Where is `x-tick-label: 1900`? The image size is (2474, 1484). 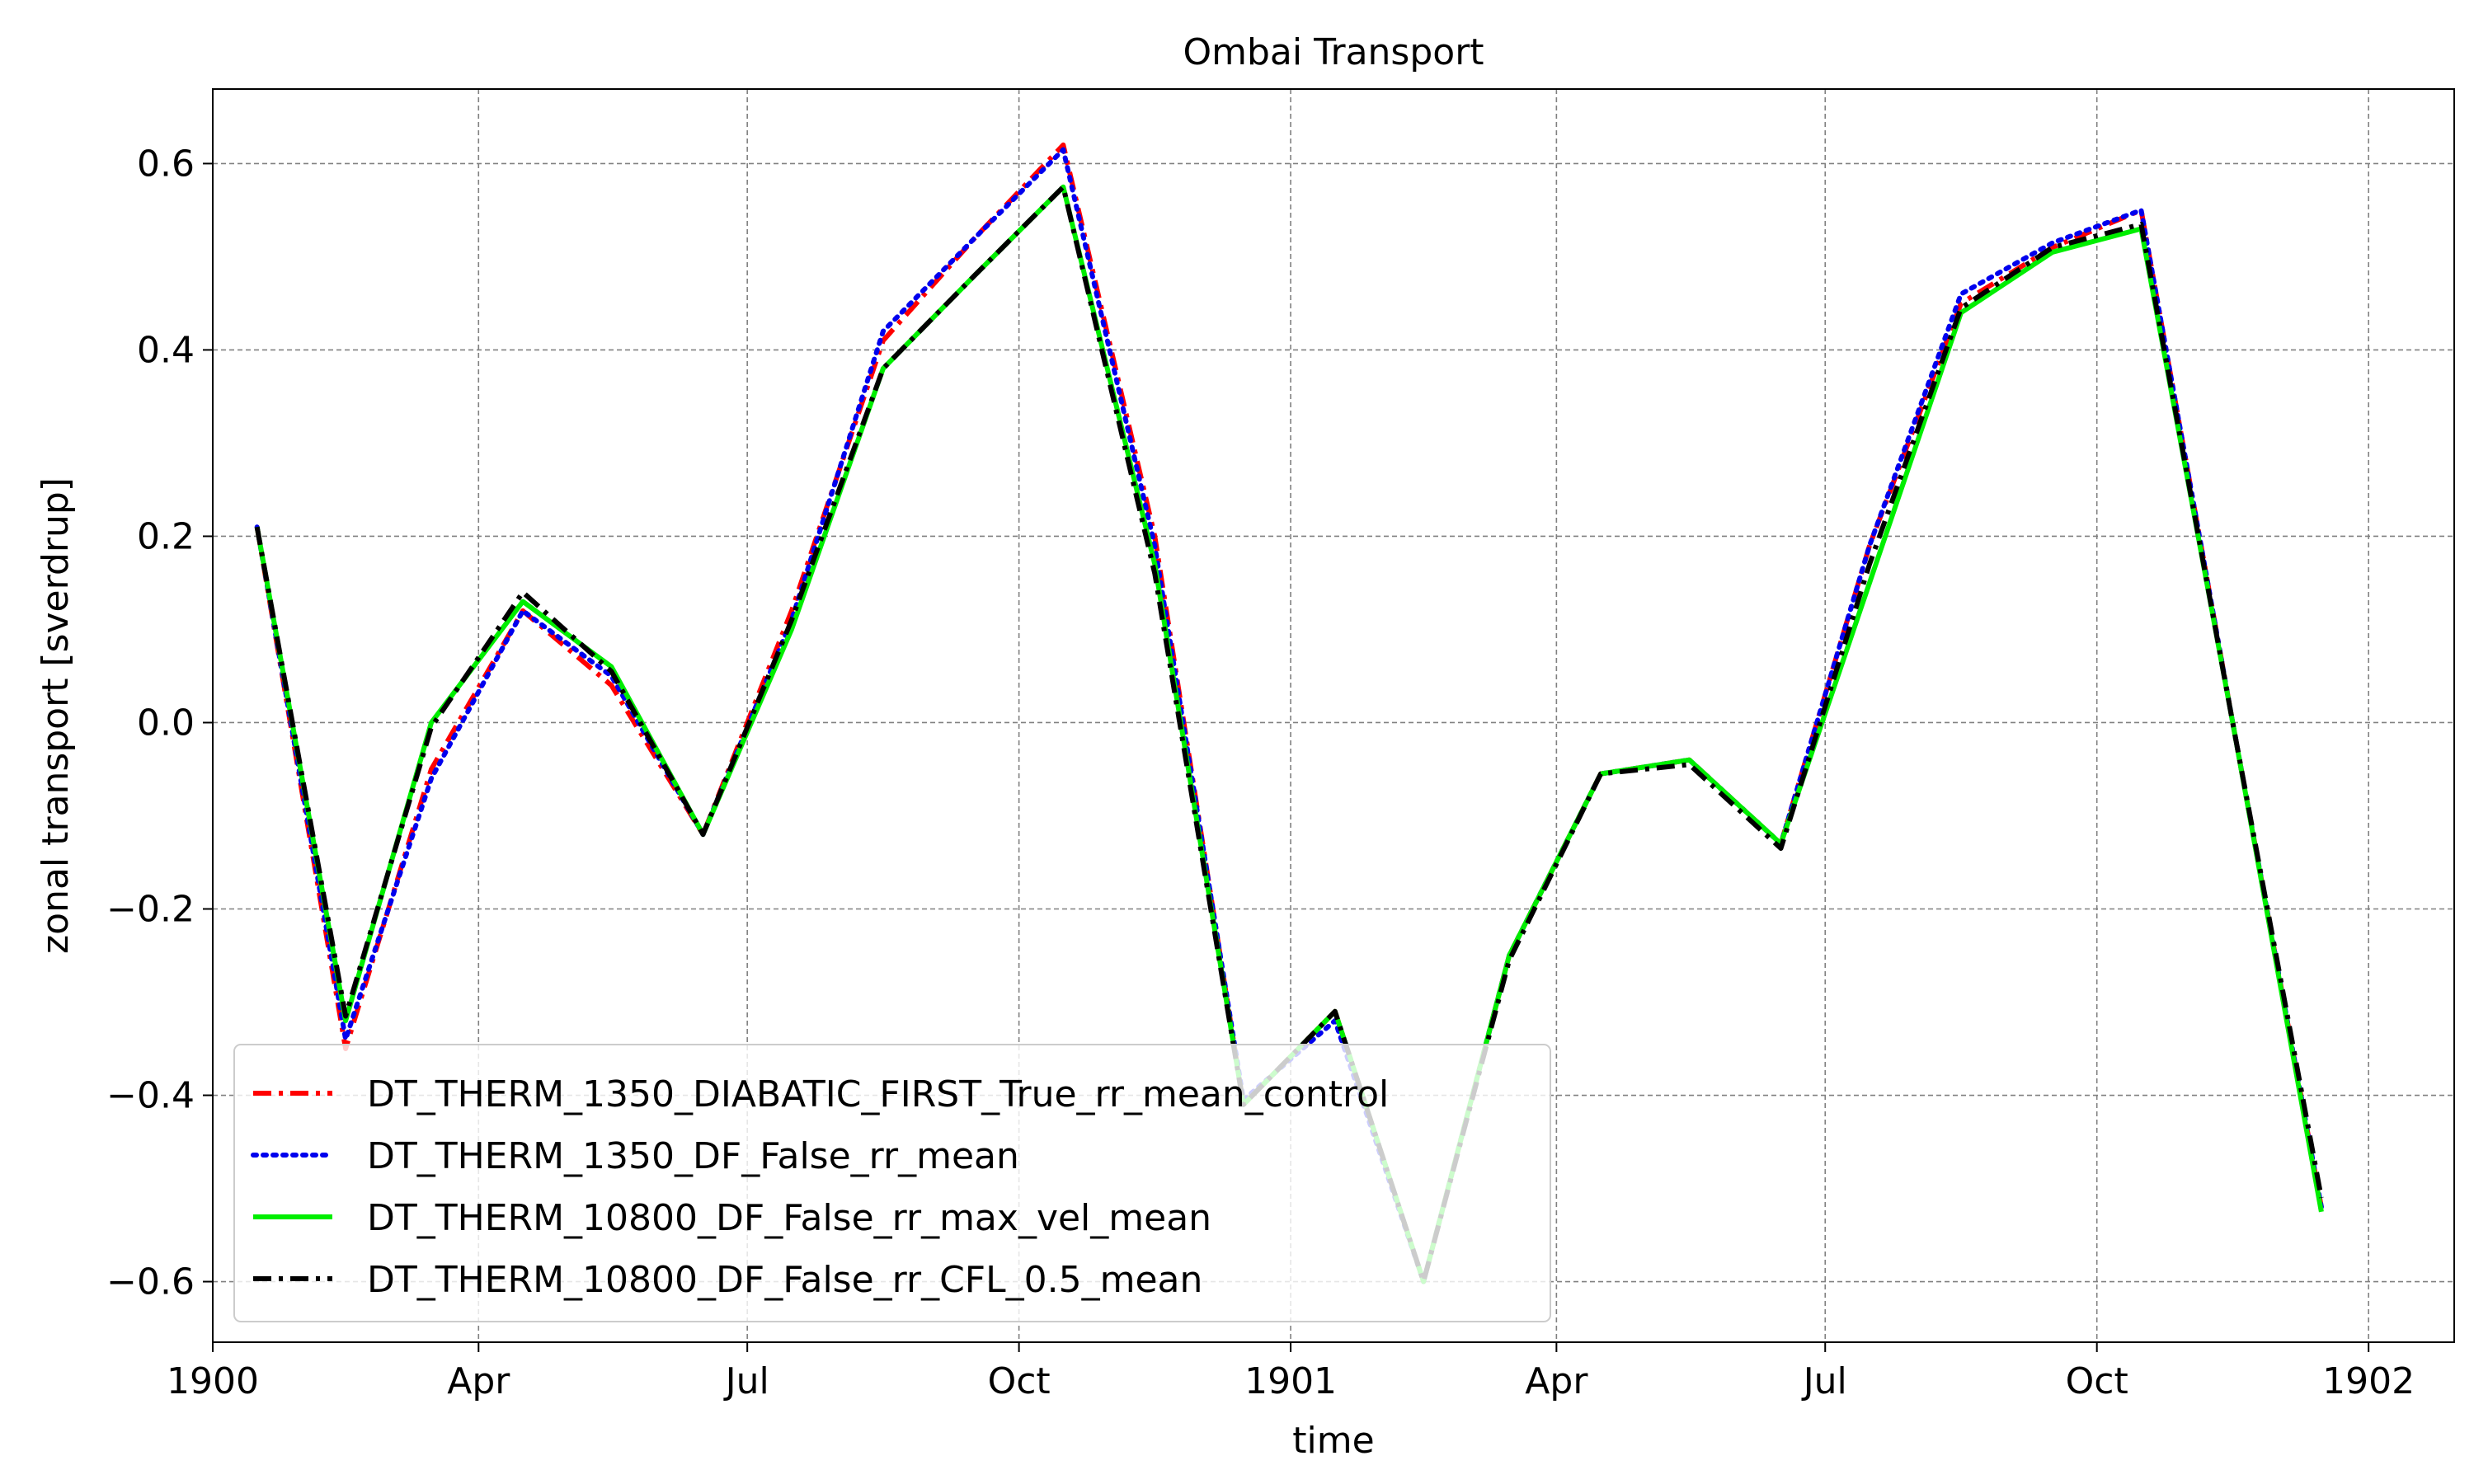
x-tick-label: 1900 is located at coordinates (213, 1381).